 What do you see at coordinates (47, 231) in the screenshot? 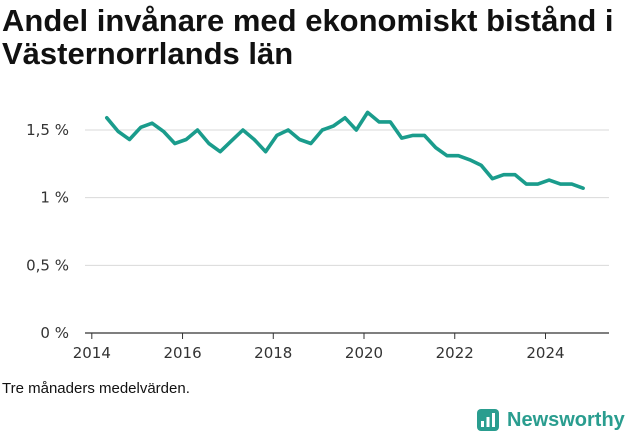
I see `y-axis: 0 % 0,5 % 1 % 1,5 %` at bounding box center [47, 231].